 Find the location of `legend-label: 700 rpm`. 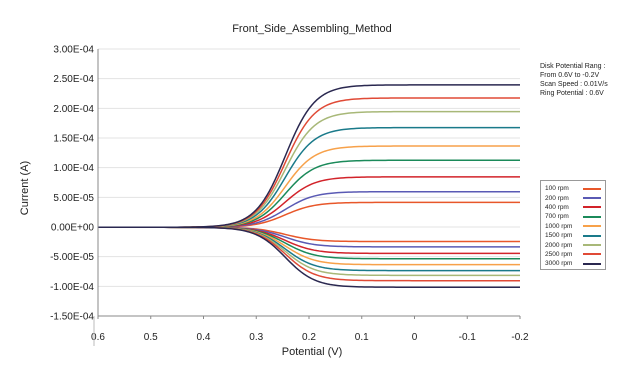

legend-label: 700 rpm is located at coordinates (557, 217).